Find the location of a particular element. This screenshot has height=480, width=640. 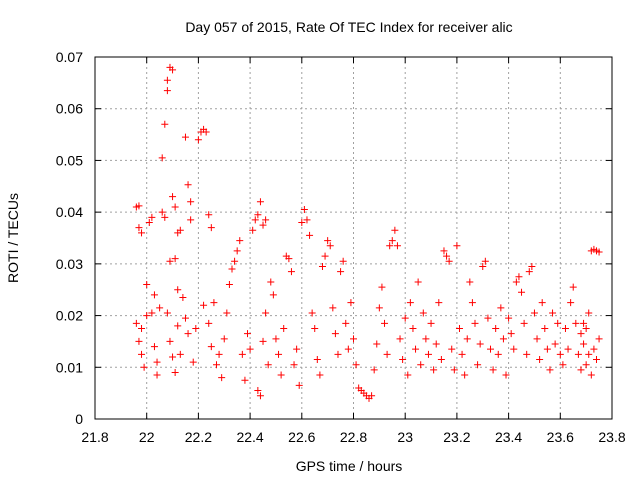

x-tick-label: 23.8 is located at coordinates (611, 437).